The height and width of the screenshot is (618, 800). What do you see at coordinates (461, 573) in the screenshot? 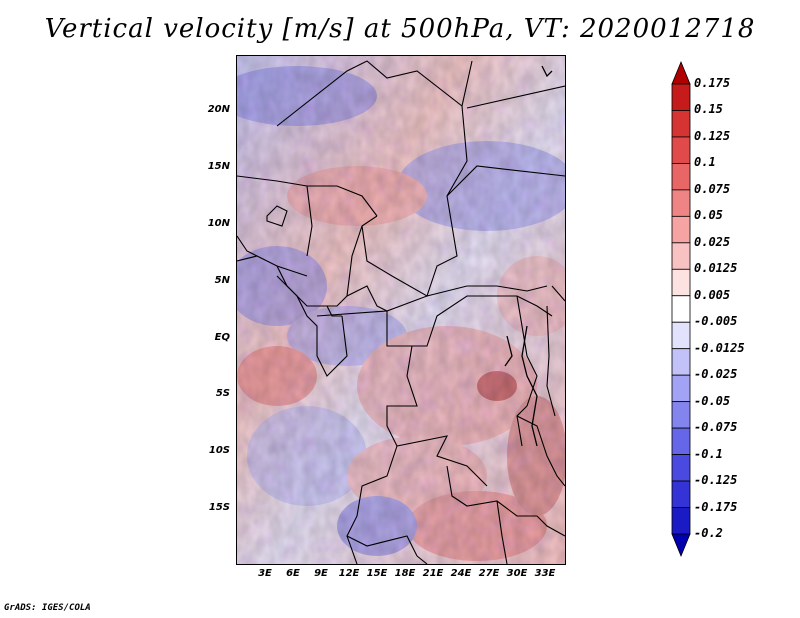
I see `lon-label: 24E` at bounding box center [461, 573].